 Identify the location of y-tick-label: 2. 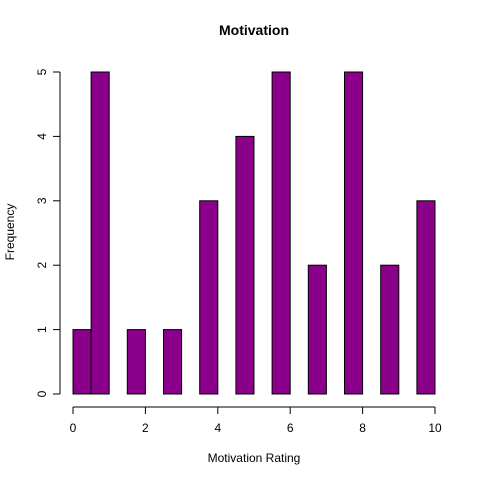
(42, 265).